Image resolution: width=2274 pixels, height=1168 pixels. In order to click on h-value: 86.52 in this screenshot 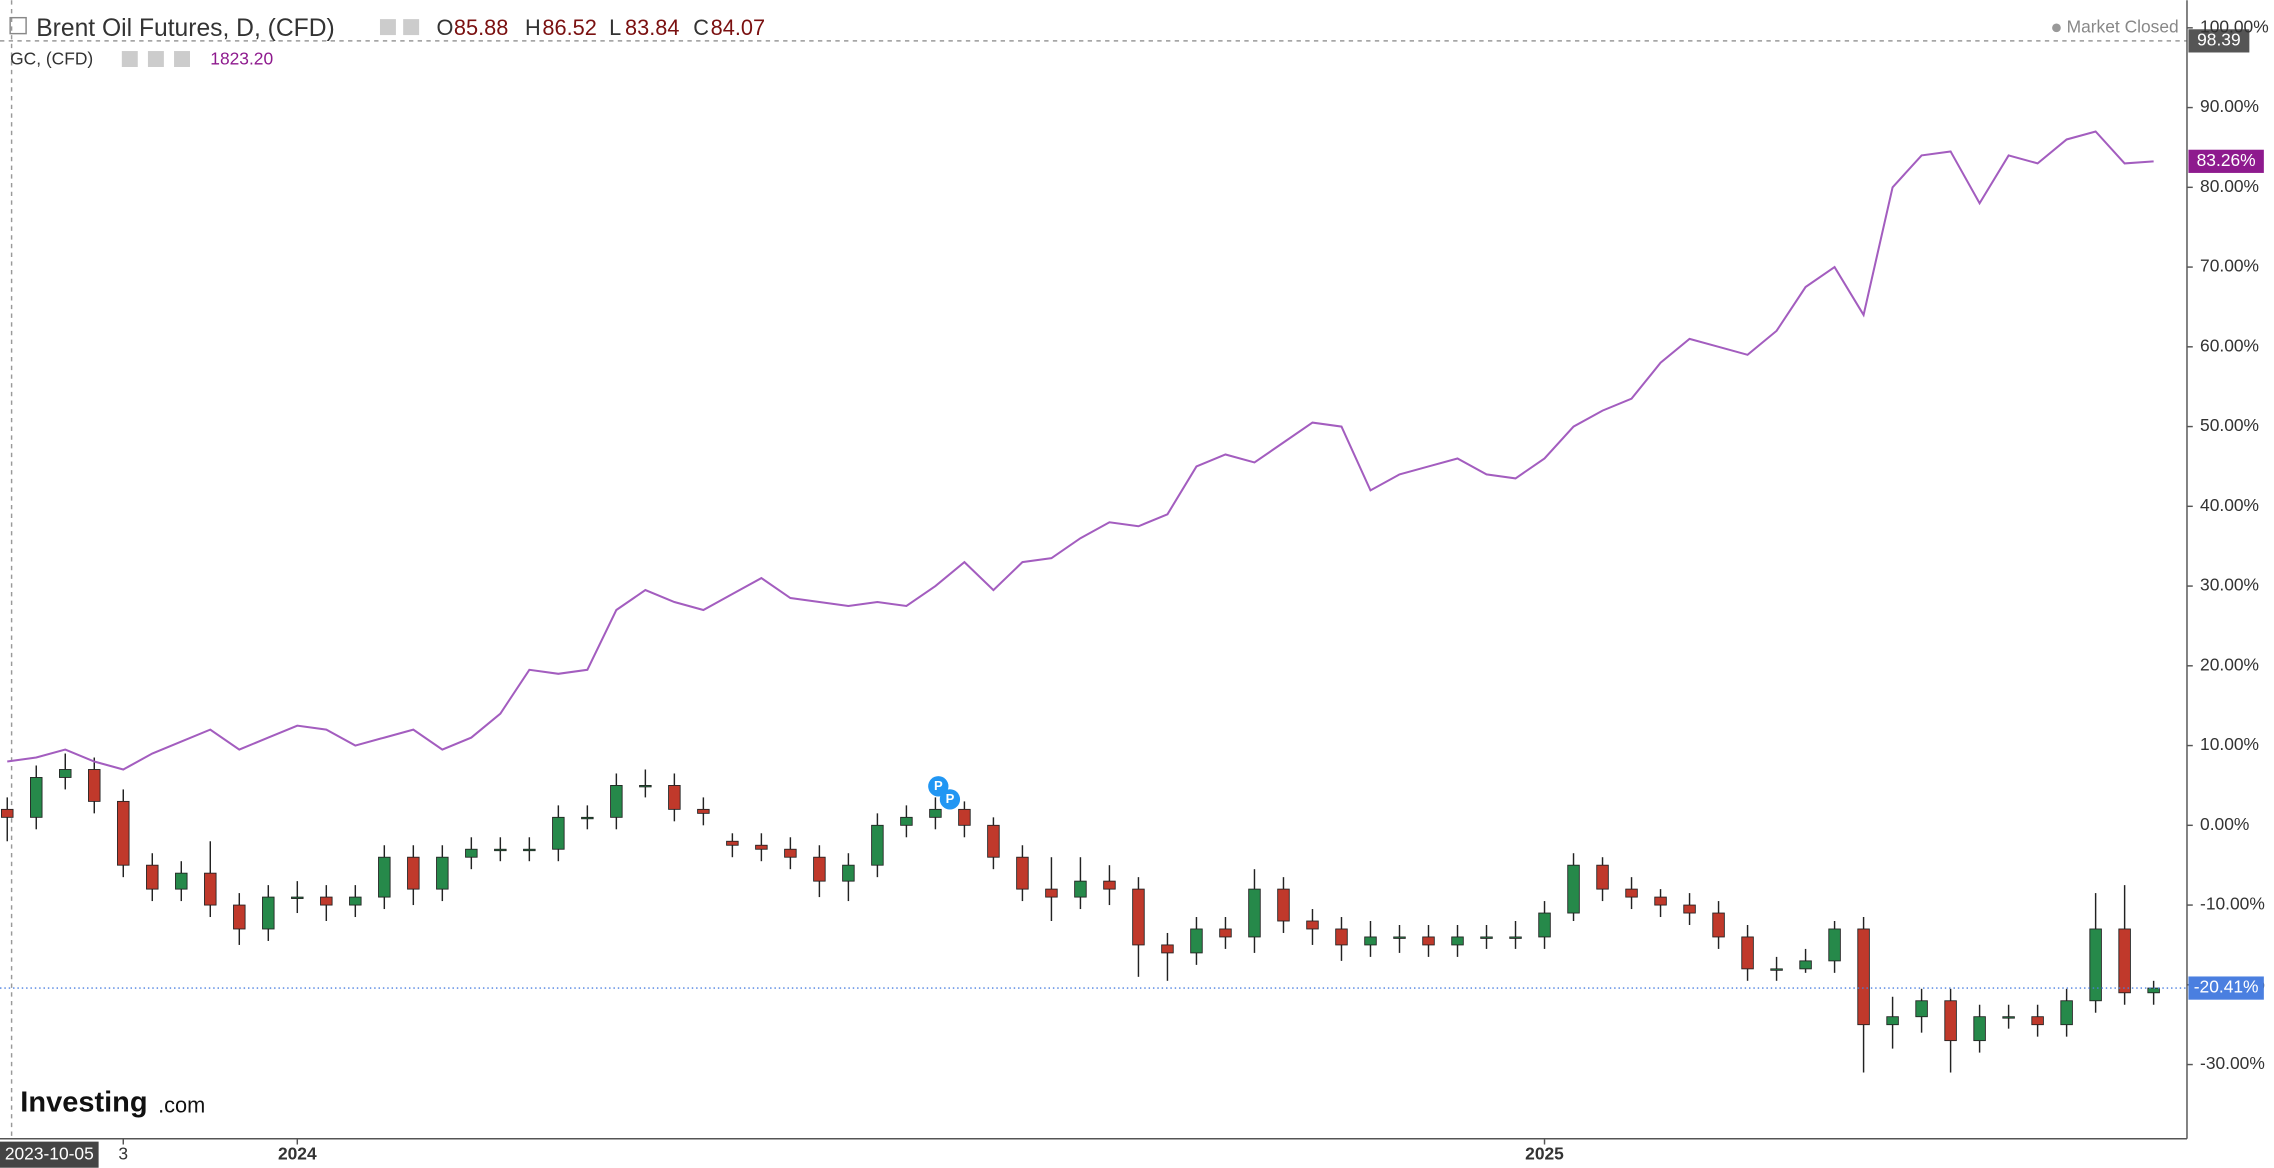, I will do `click(569, 27)`.